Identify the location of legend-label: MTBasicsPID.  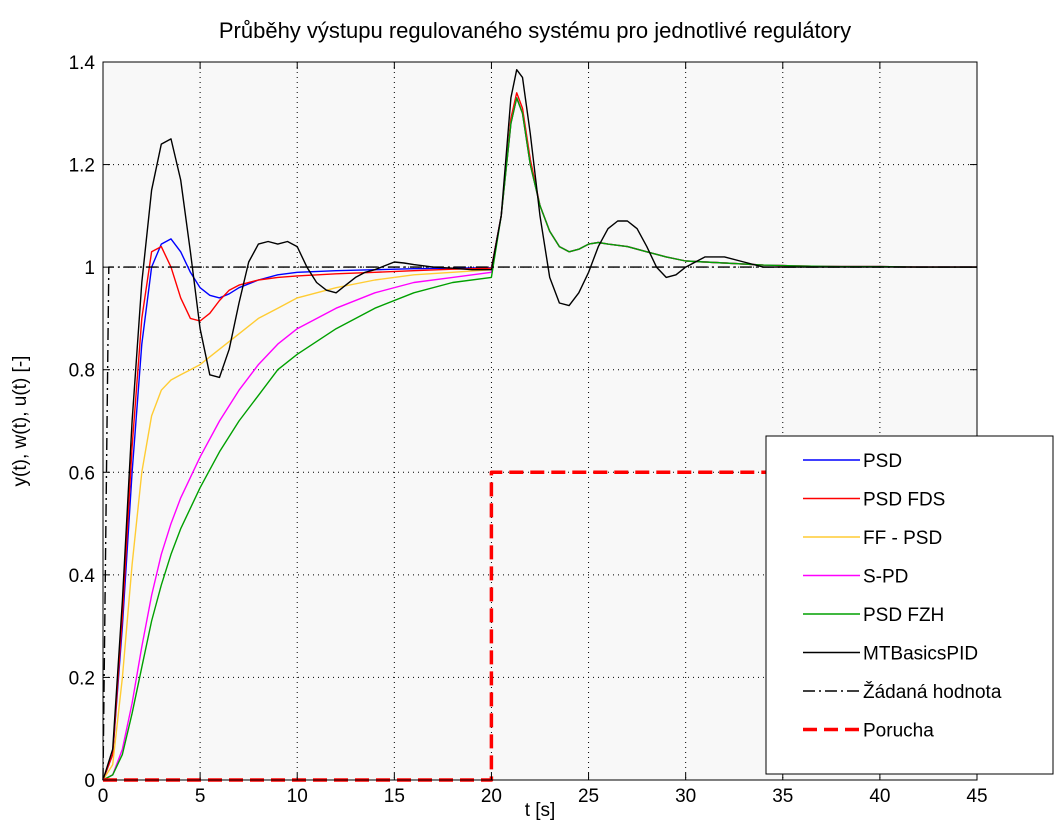
(920, 654).